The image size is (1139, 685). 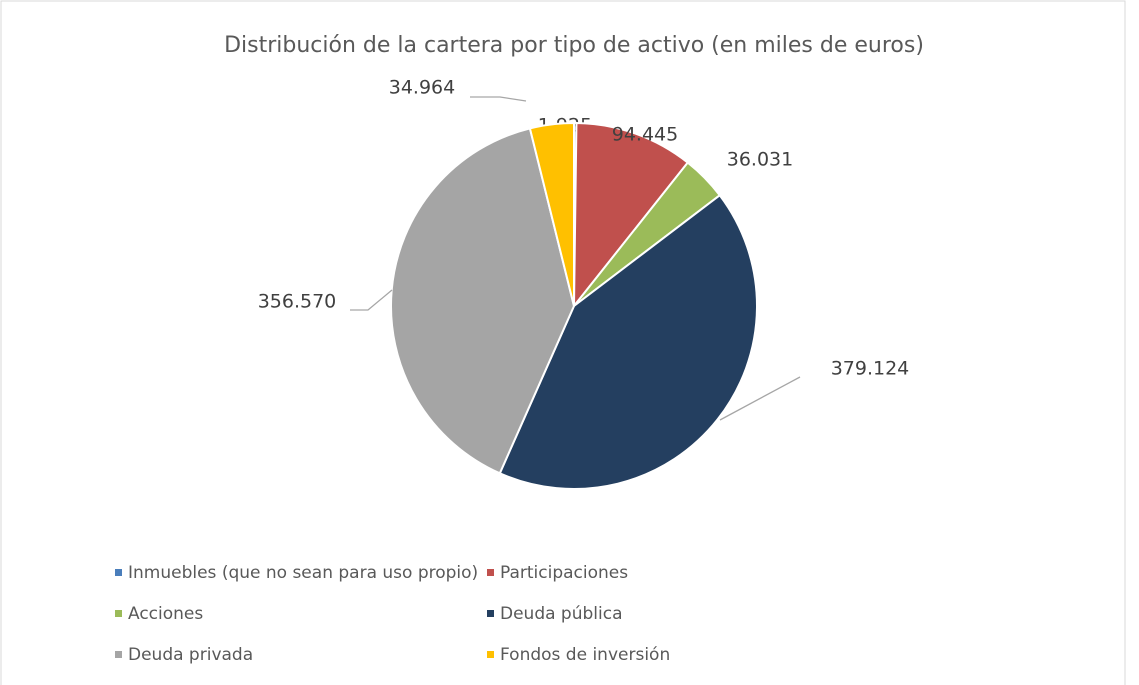 What do you see at coordinates (760, 160) in the screenshot?
I see `data-label: 36.031` at bounding box center [760, 160].